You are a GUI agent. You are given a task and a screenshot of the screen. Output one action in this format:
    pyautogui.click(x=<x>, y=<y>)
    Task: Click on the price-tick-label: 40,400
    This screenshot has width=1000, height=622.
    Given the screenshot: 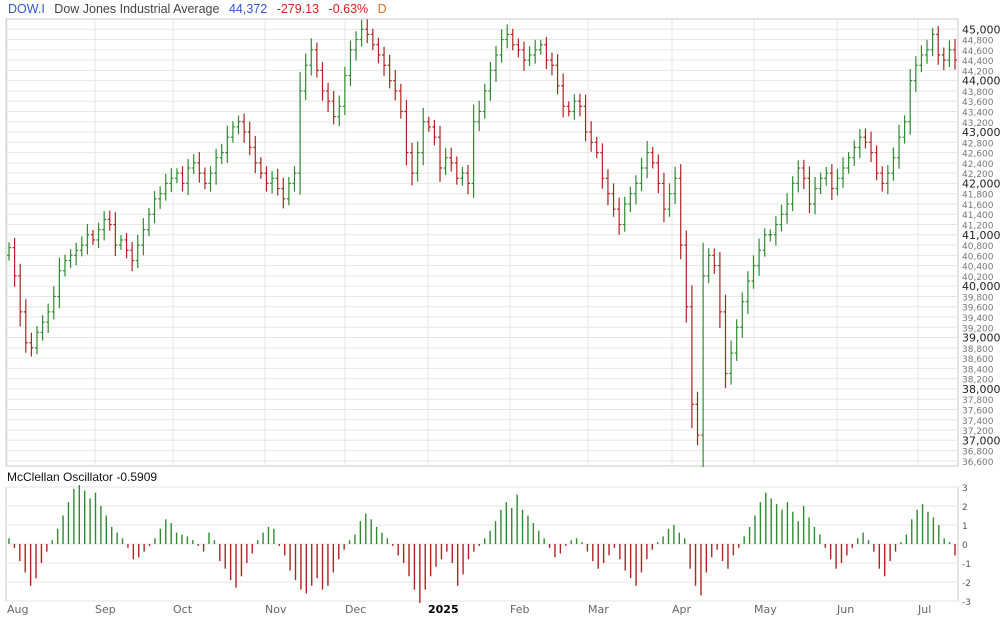 What is the action you would take?
    pyautogui.click(x=978, y=268)
    